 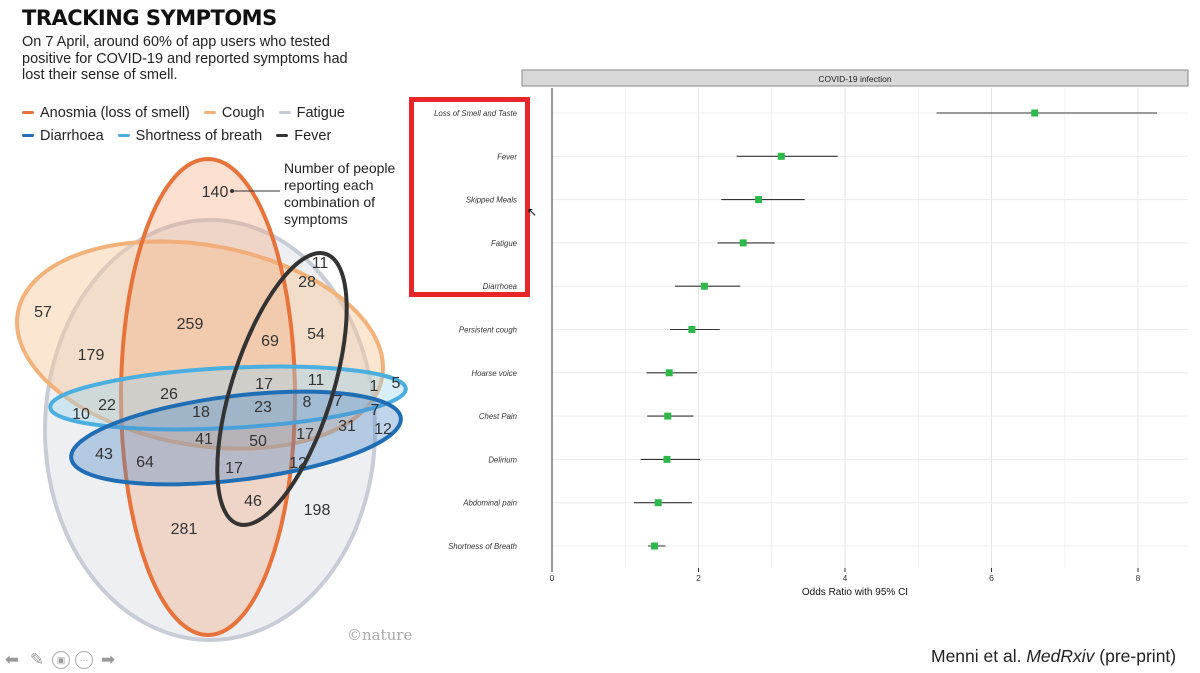 I want to click on venn-count: 41, so click(x=204, y=439).